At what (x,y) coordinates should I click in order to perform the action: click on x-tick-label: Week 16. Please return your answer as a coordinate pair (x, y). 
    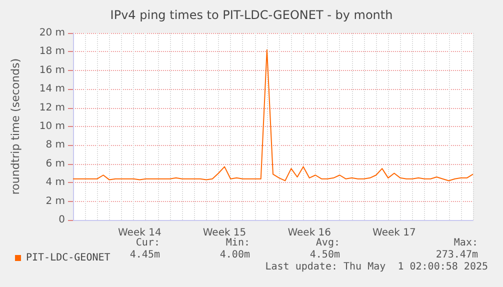
    Looking at the image, I should click on (310, 233).